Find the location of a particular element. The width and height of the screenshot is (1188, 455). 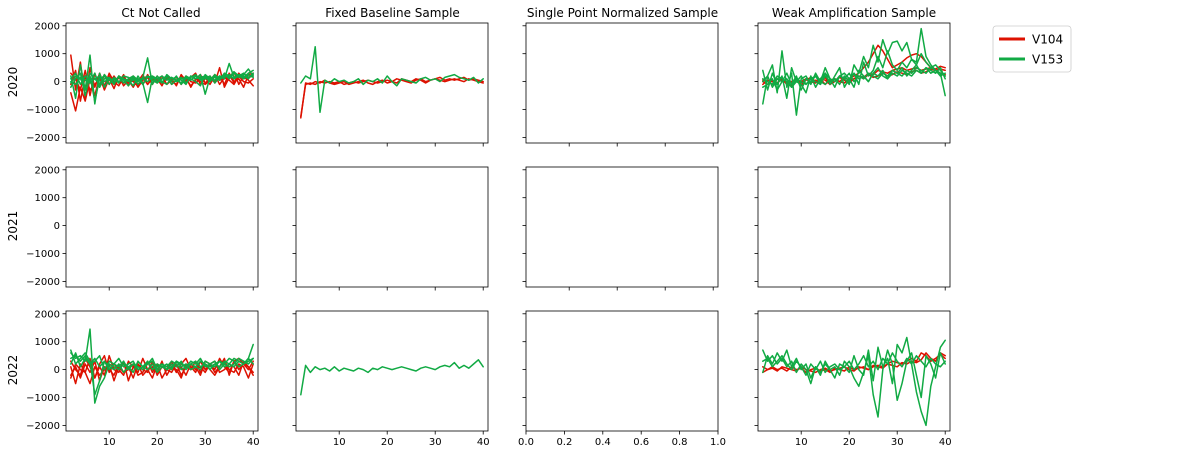

panel-2020-single-point-normalized-sample-frame is located at coordinates (622, 83).